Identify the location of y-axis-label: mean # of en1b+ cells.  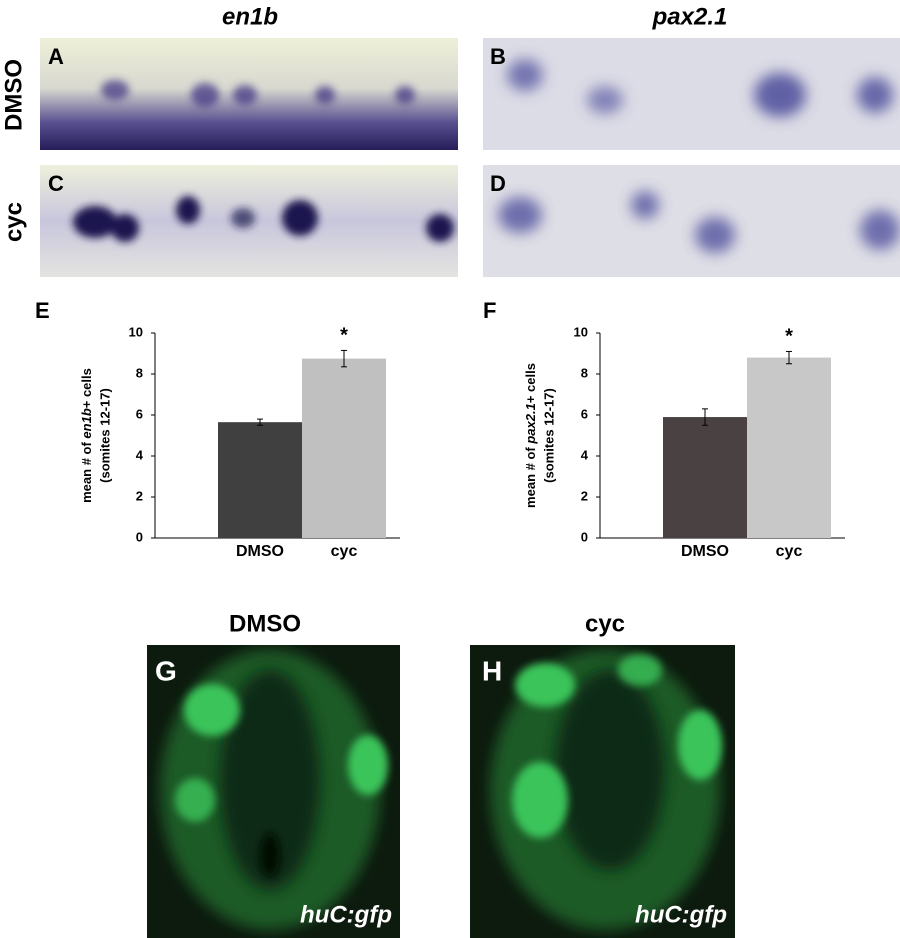
(86, 435).